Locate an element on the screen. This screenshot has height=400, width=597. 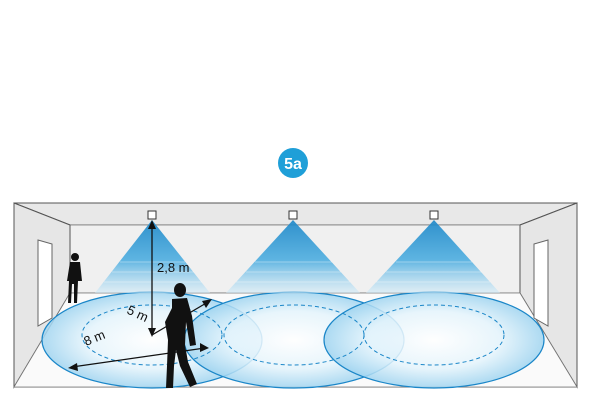
sensors is located at coordinates (293, 215).